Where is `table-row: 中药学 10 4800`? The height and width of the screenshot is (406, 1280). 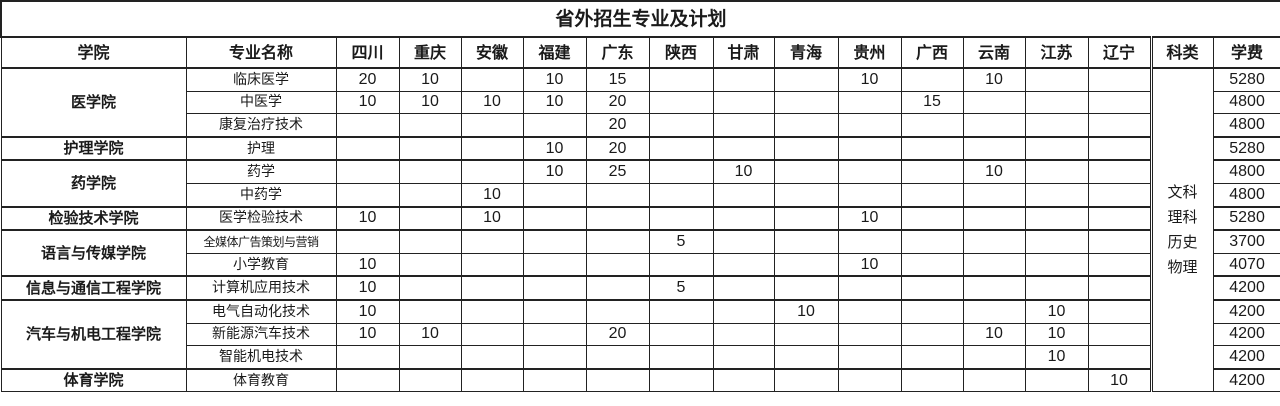 table-row: 中药学 10 4800 is located at coordinates (640, 195).